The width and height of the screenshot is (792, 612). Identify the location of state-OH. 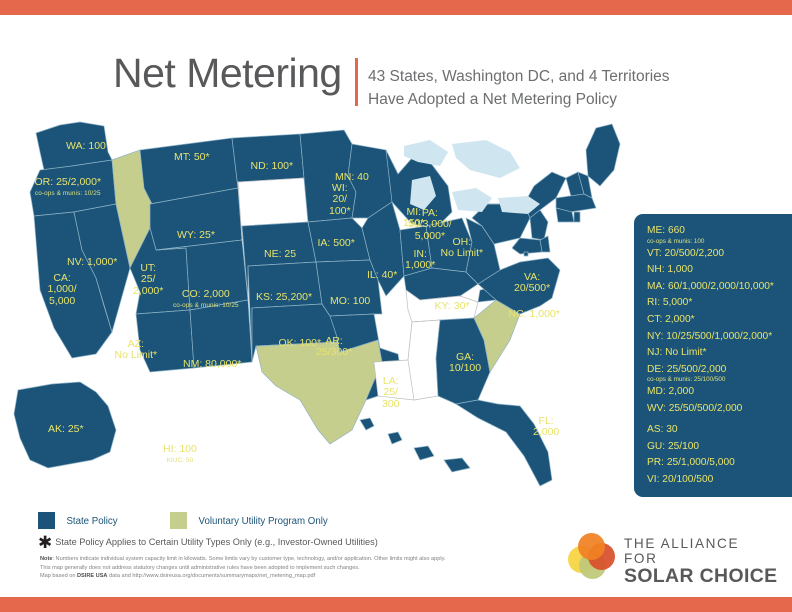
(449, 245).